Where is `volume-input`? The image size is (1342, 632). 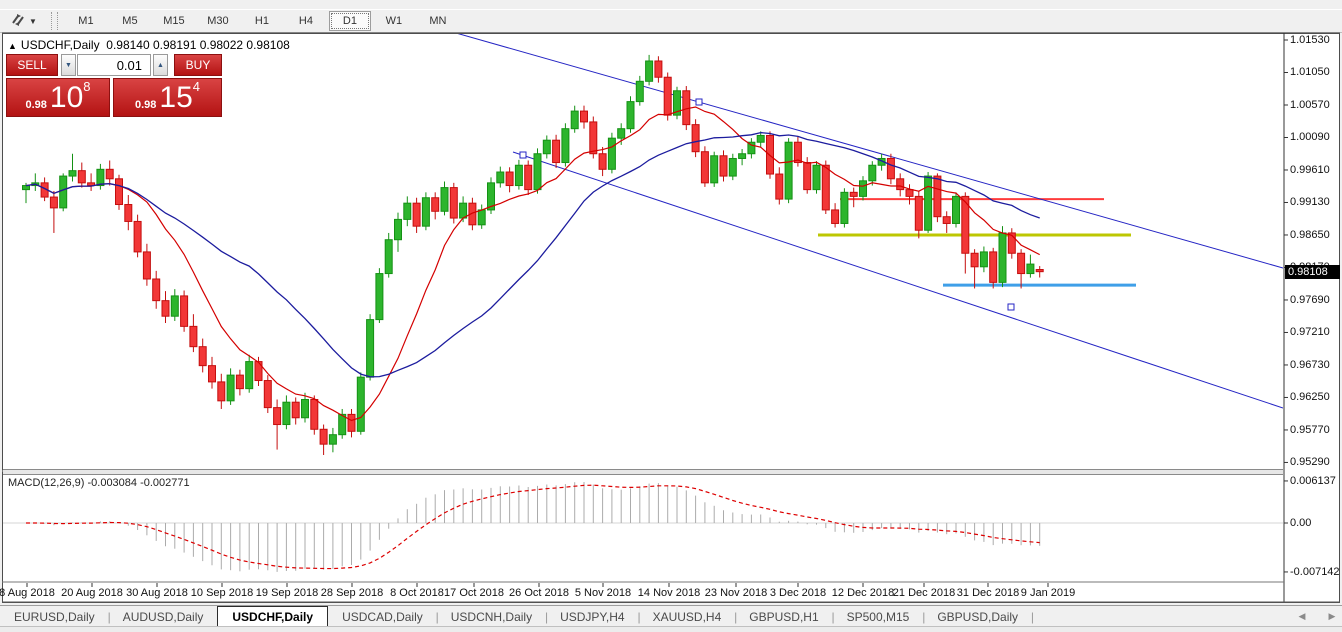 volume-input is located at coordinates (114, 65).